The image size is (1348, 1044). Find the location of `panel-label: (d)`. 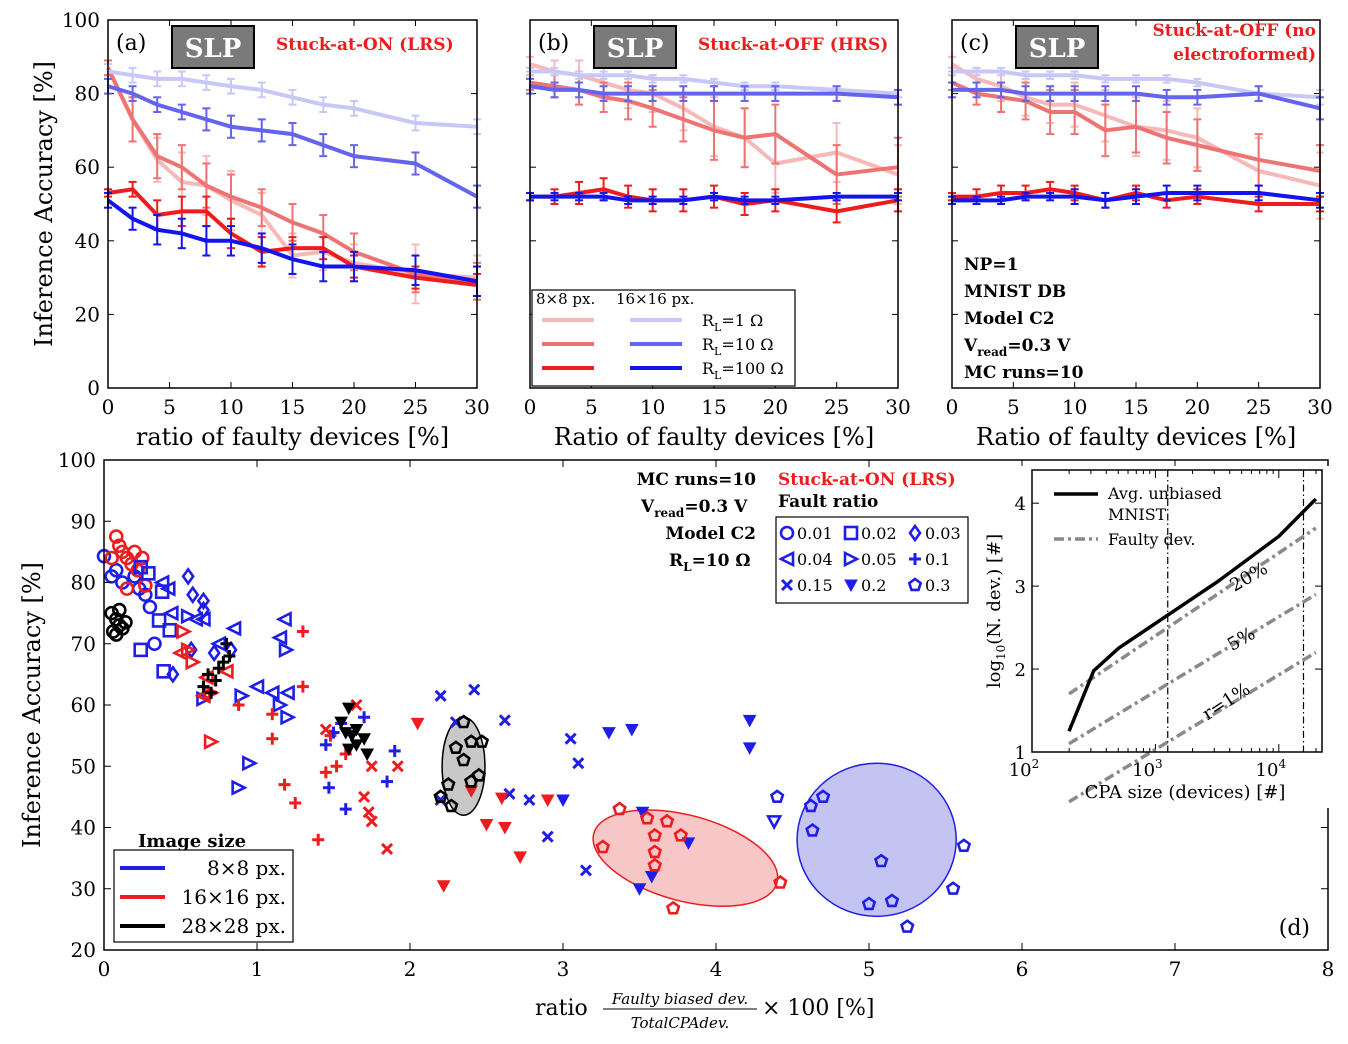

panel-label: (d) is located at coordinates (1294, 928).